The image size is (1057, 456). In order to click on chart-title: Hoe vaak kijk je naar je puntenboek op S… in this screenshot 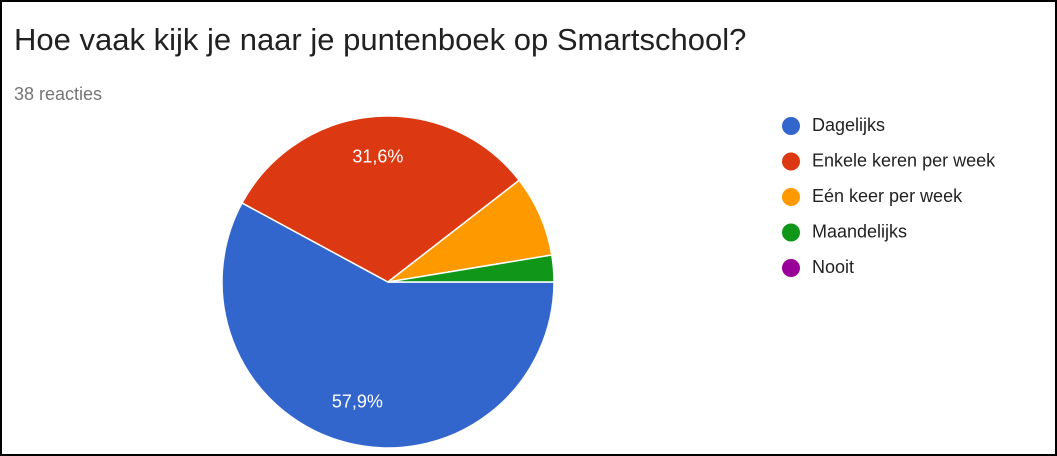, I will do `click(380, 39)`.